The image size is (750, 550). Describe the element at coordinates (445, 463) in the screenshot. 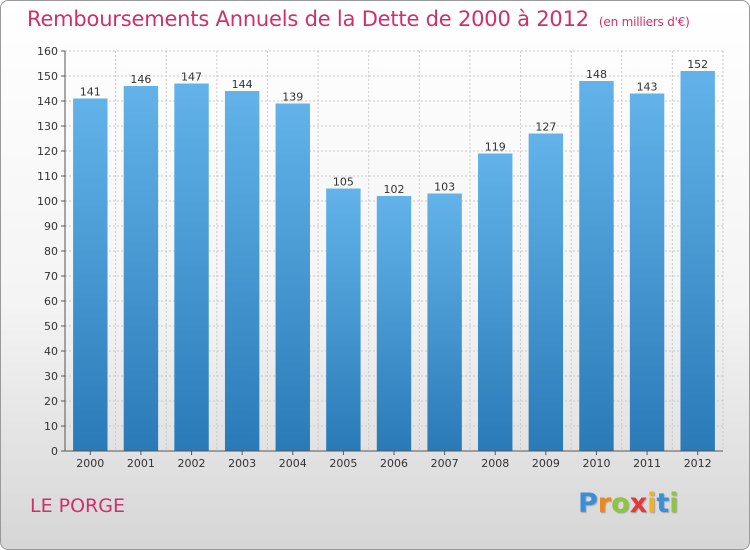

I see `x-tick-label-2007: 2007` at that location.